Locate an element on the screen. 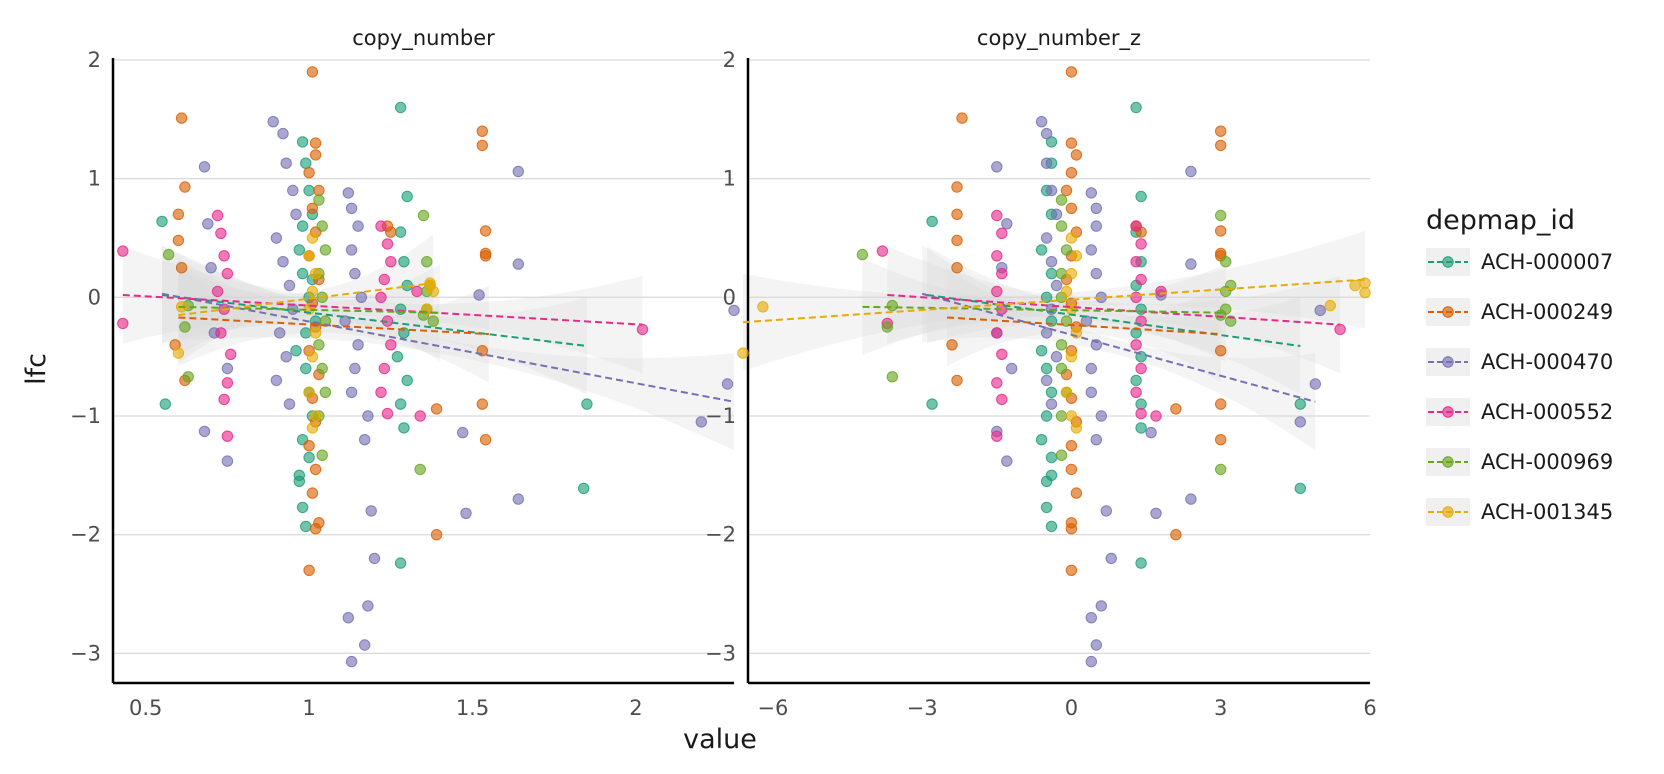  legend-label: ACH-000249 is located at coordinates (1547, 312).